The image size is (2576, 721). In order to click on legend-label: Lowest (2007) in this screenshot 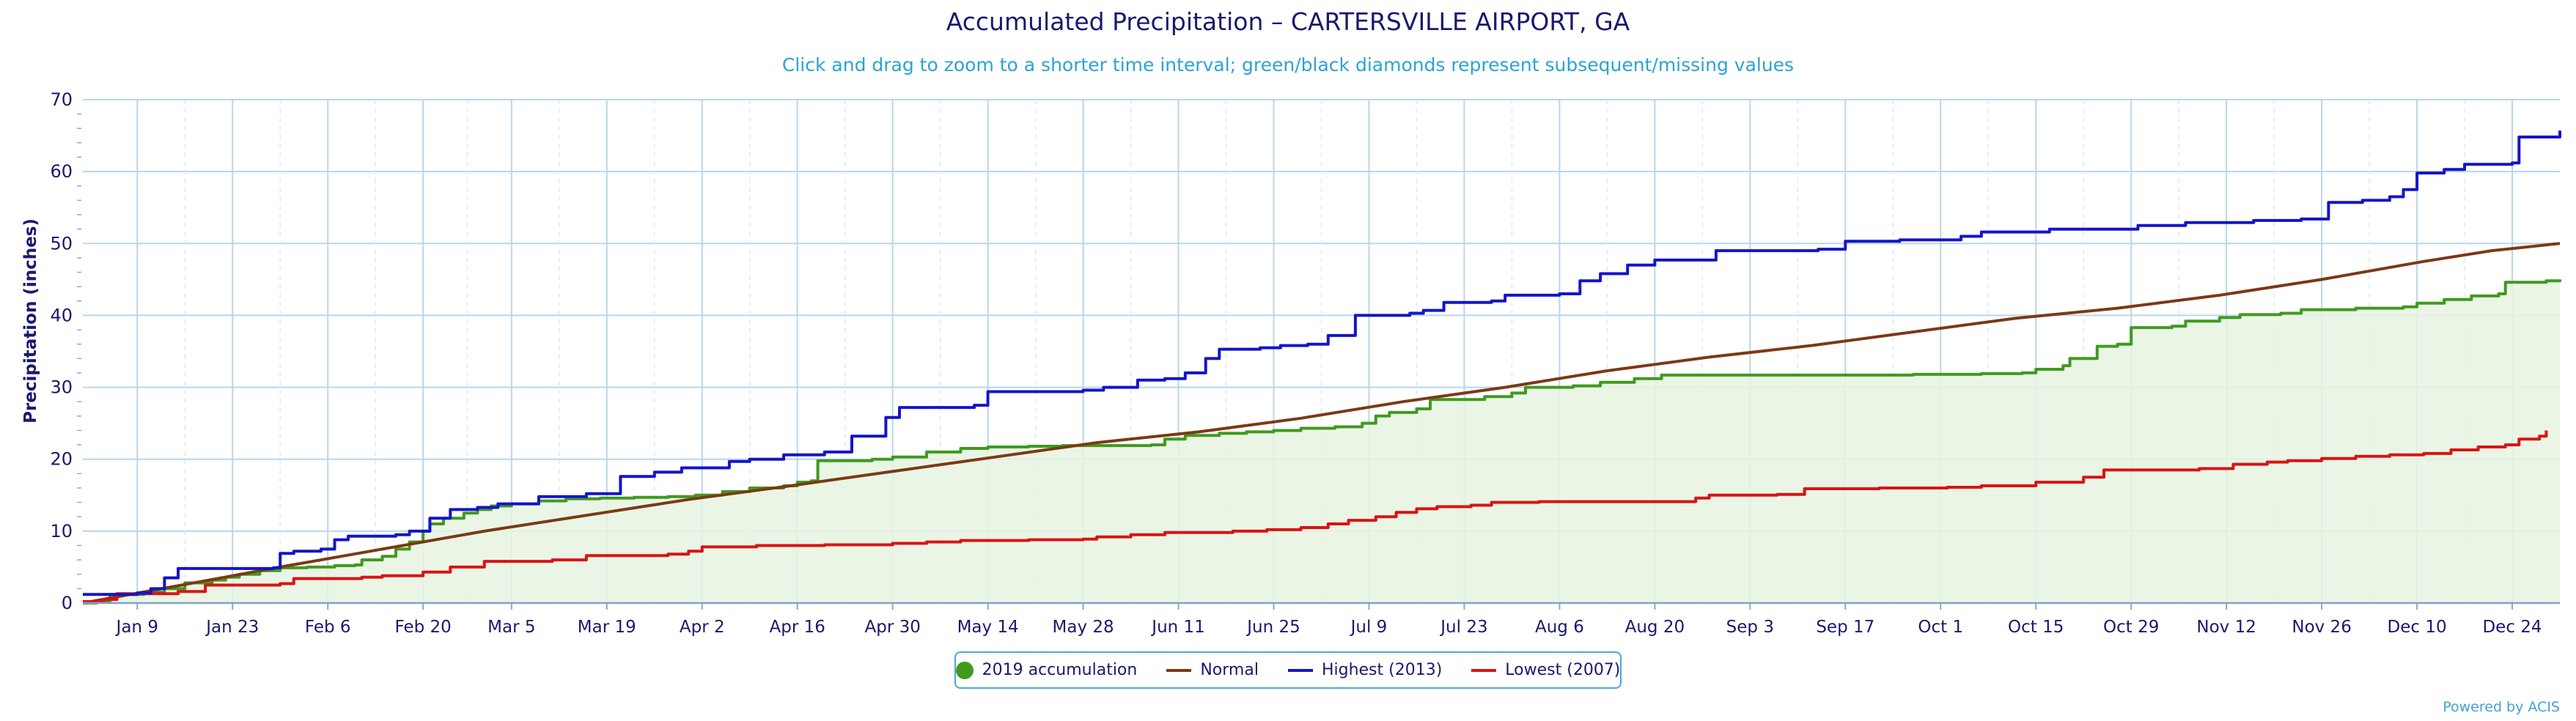, I will do `click(1563, 670)`.